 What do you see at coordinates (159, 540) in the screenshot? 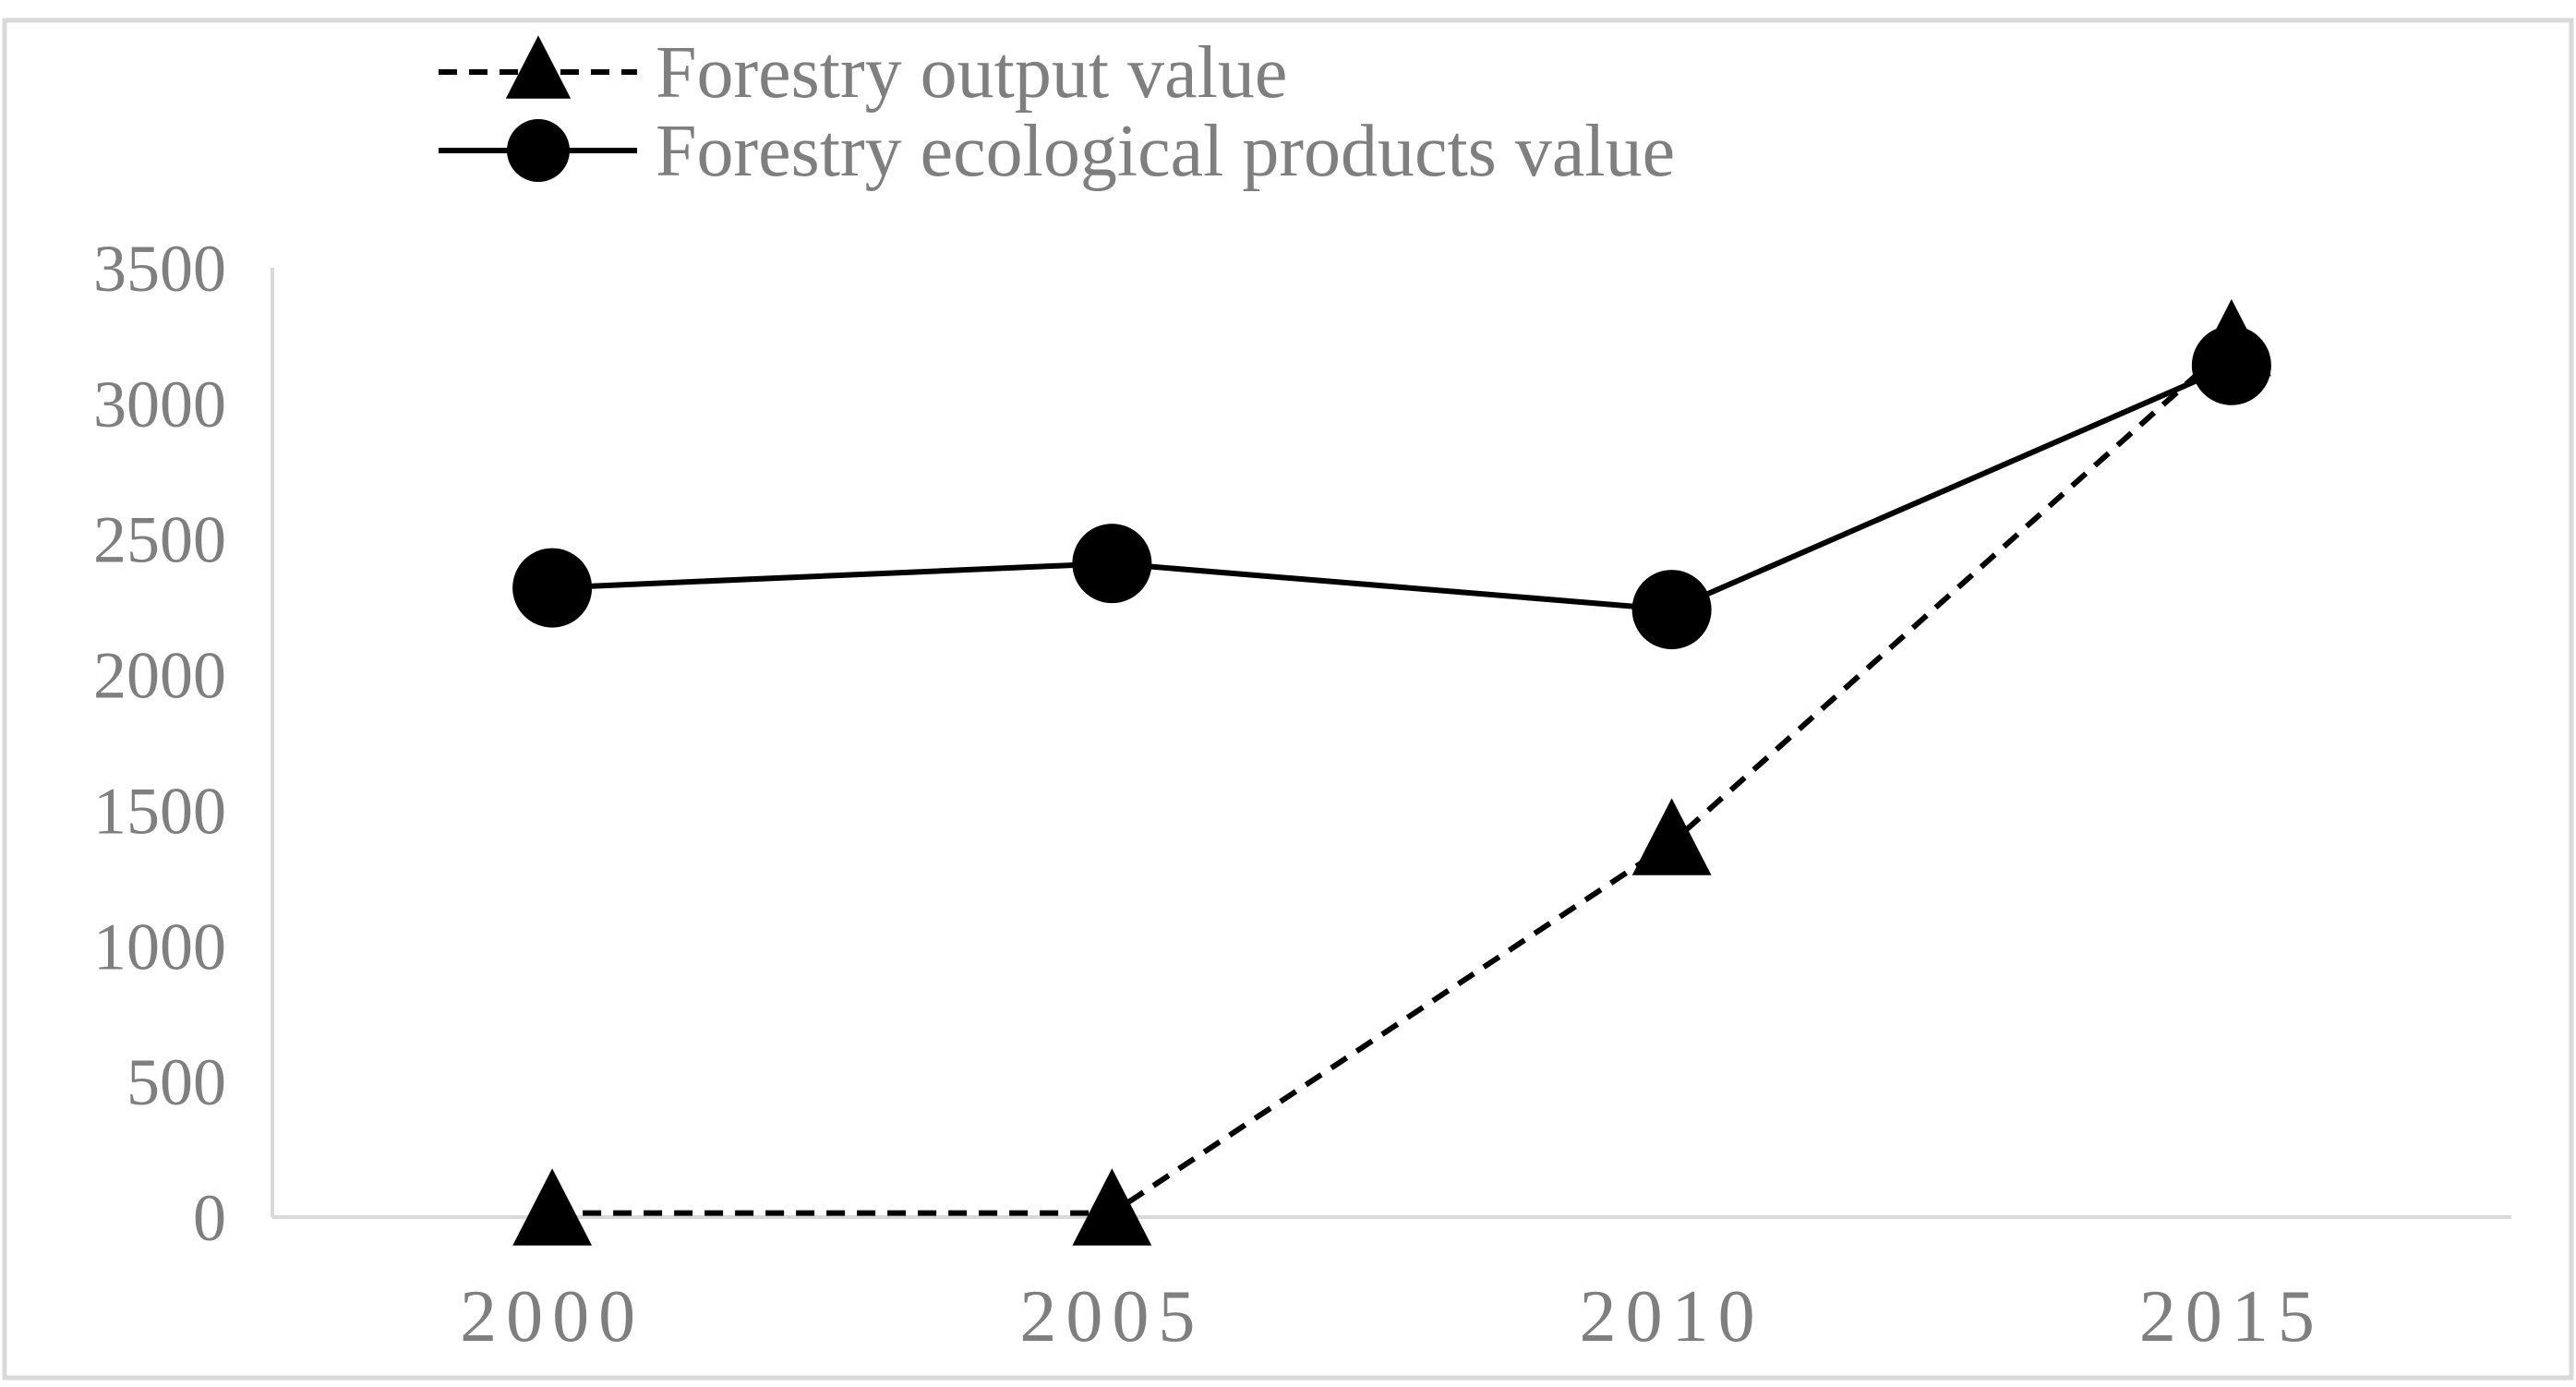
I see `y-tick-label: 2500` at bounding box center [159, 540].